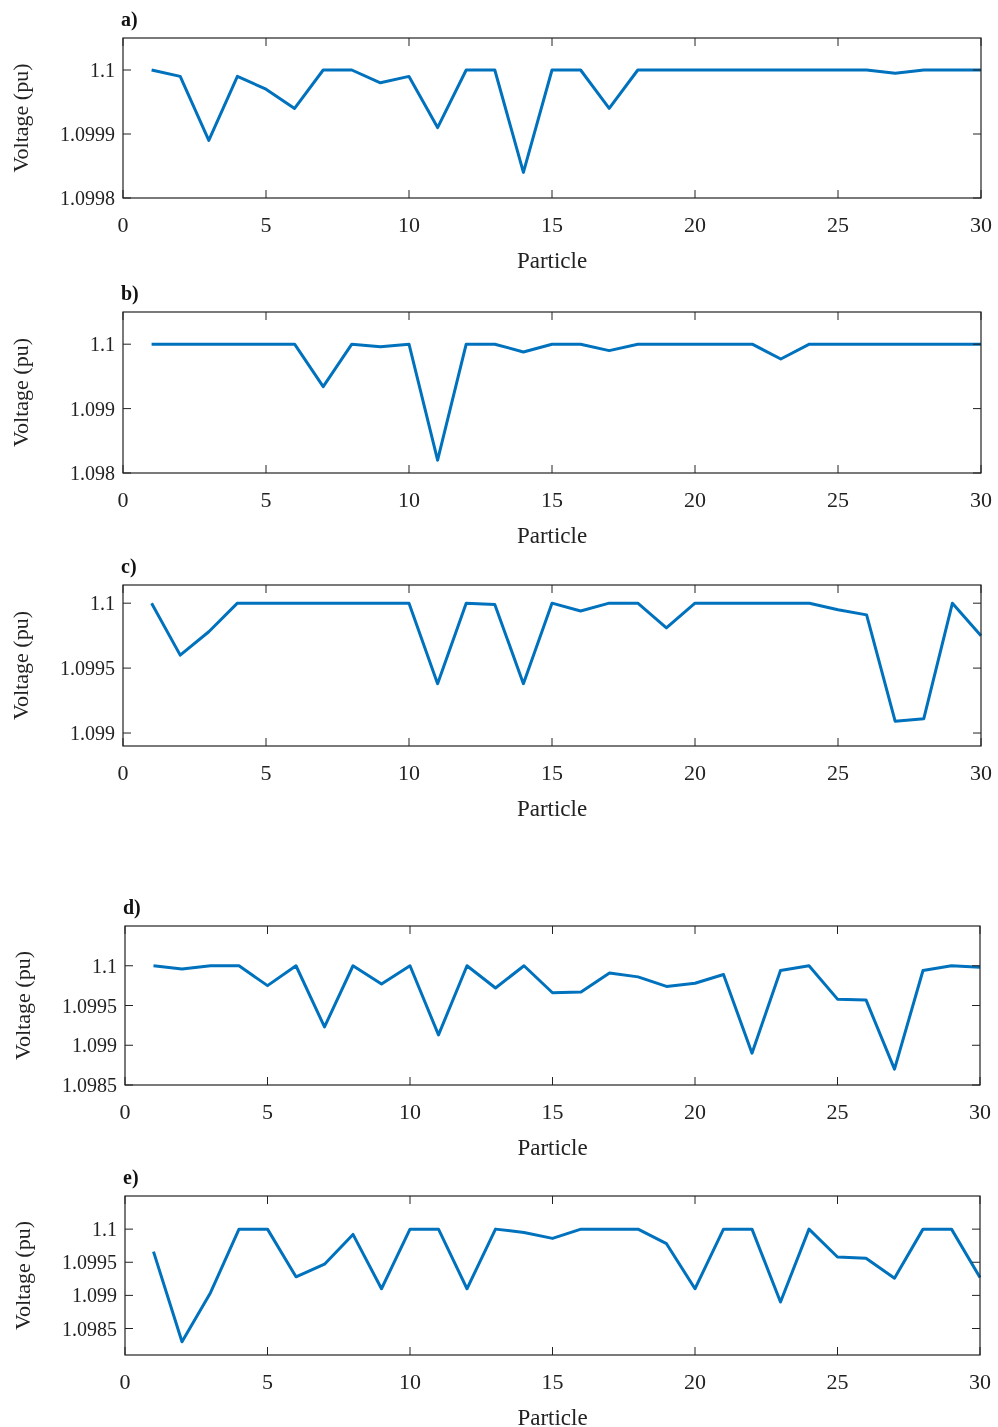  Describe the element at coordinates (87, 134) in the screenshot. I see `y-tick-label: 1.0999` at that location.